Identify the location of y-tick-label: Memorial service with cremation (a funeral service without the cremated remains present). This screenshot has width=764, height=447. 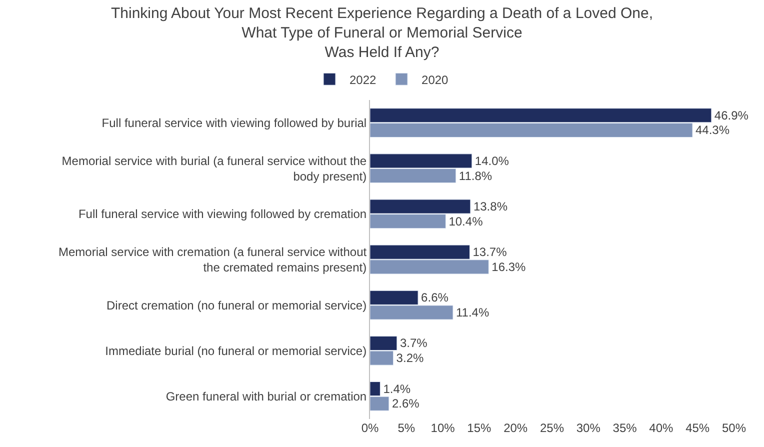
(213, 259).